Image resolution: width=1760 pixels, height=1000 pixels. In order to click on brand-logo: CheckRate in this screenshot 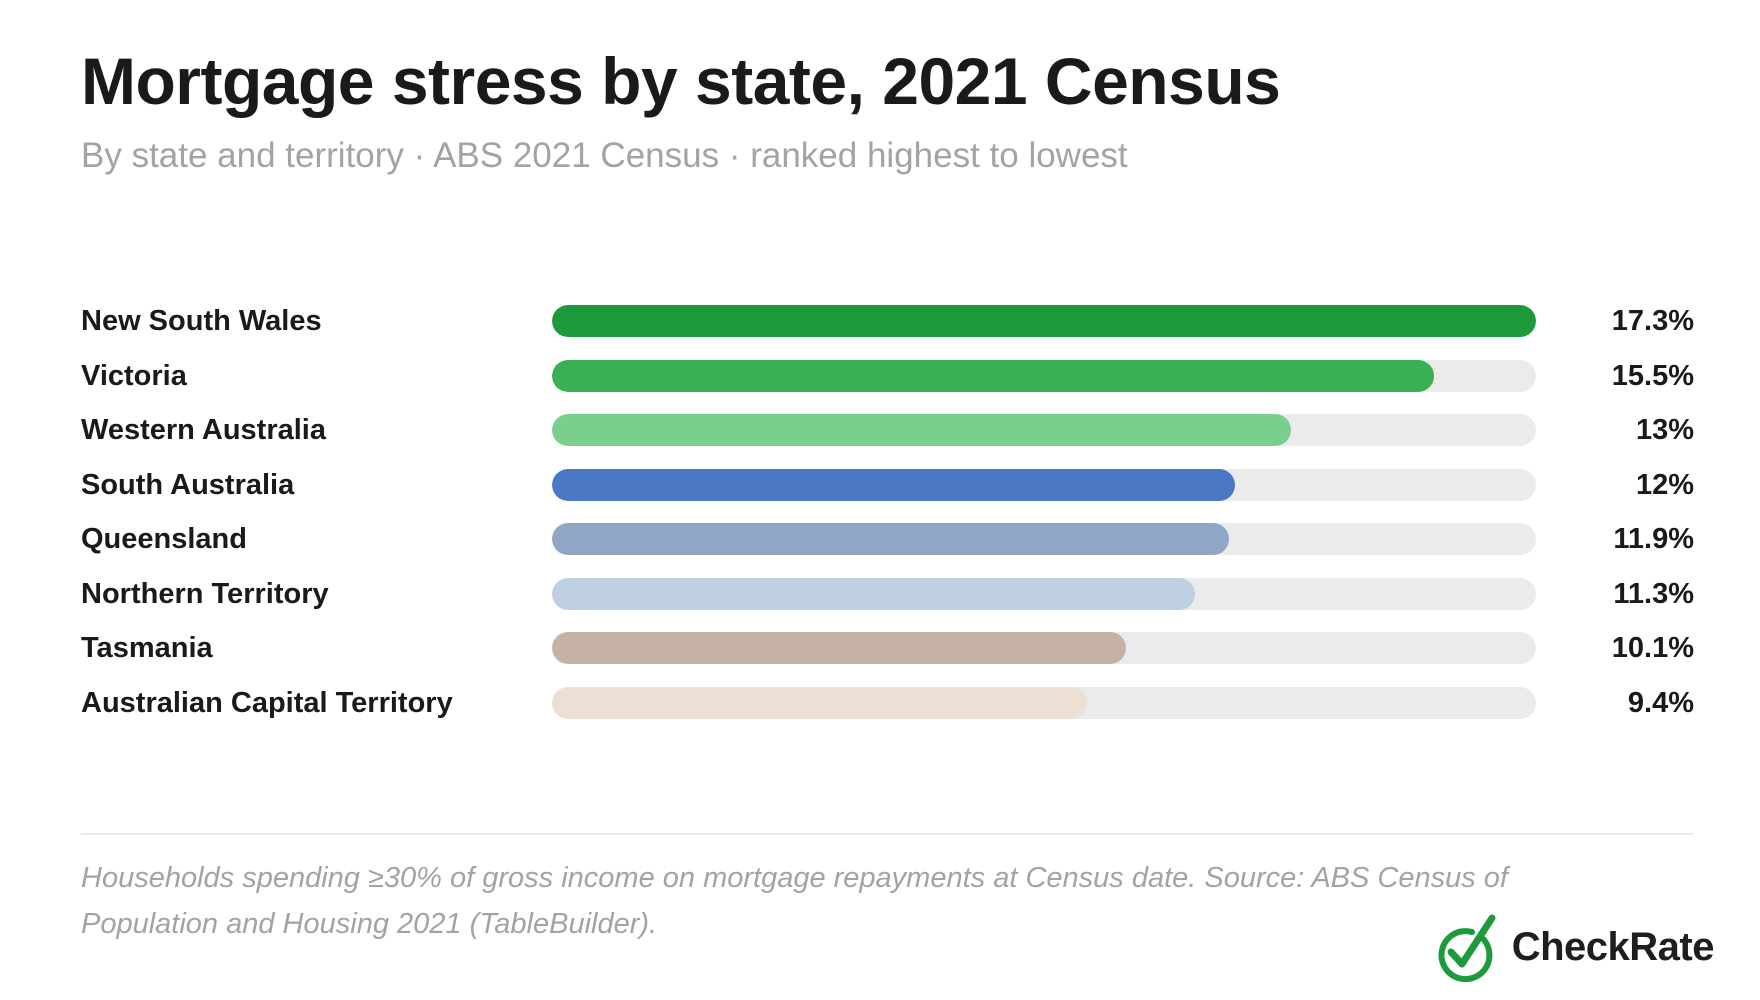, I will do `click(1574, 947)`.